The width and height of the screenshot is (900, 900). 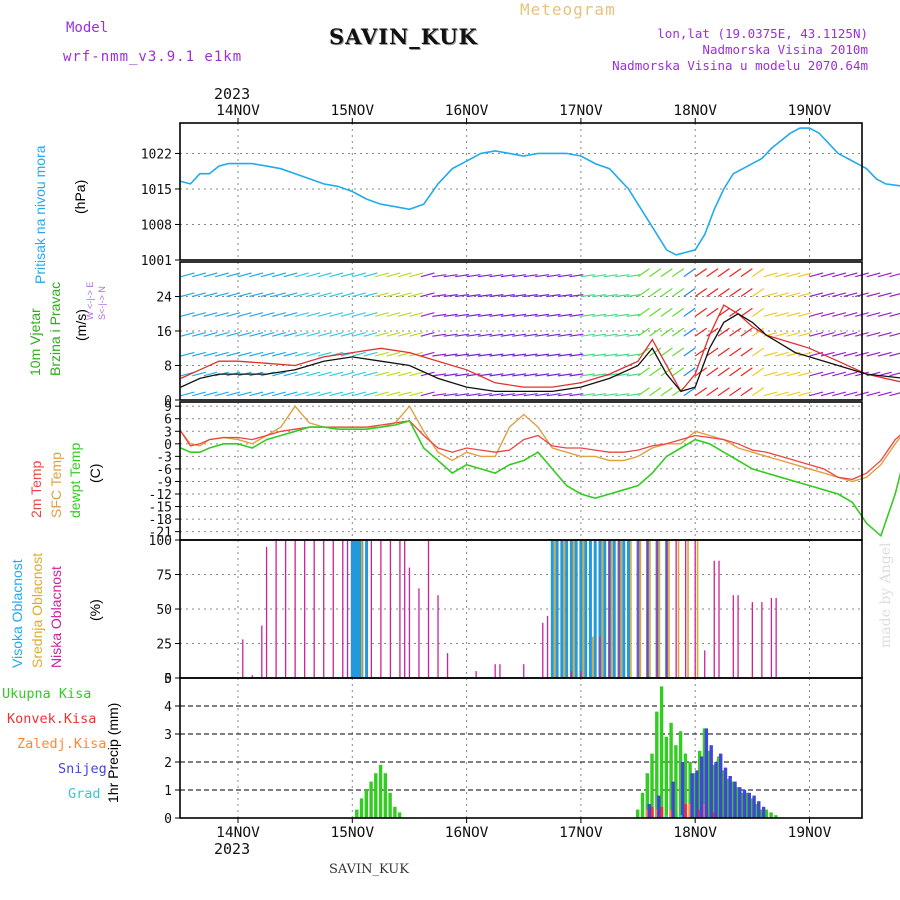 I want to click on ytick-label: 1008, so click(x=156, y=225).